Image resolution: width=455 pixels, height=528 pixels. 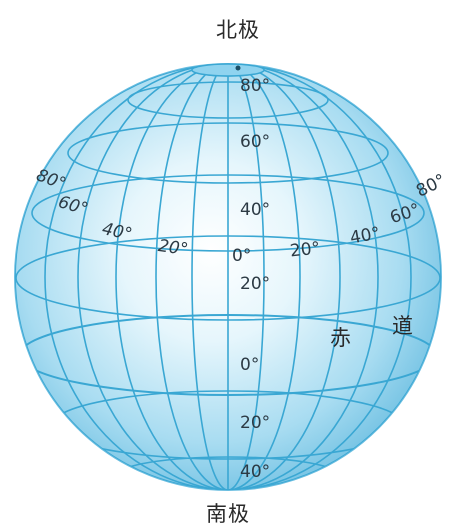 What do you see at coordinates (255, 142) in the screenshot?
I see `latitude-label-60n: 60°` at bounding box center [255, 142].